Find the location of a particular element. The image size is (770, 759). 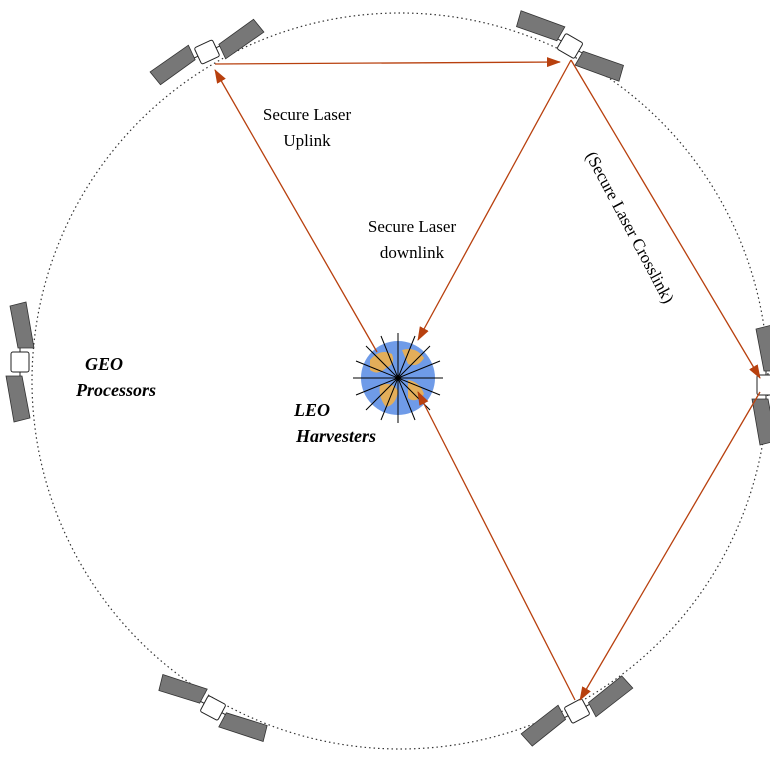

label: LEO is located at coordinates (311, 410).